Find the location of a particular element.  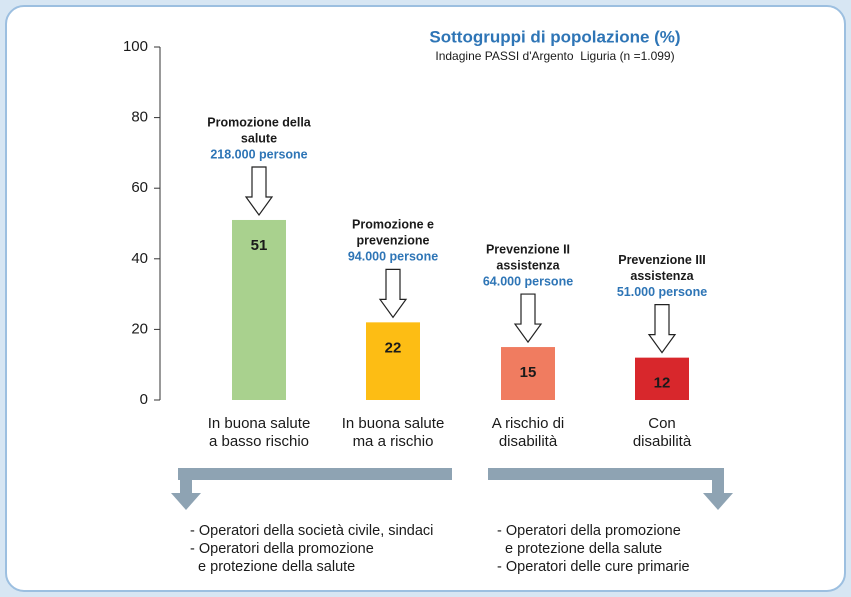

bracket-left-stem is located at coordinates (186, 481).